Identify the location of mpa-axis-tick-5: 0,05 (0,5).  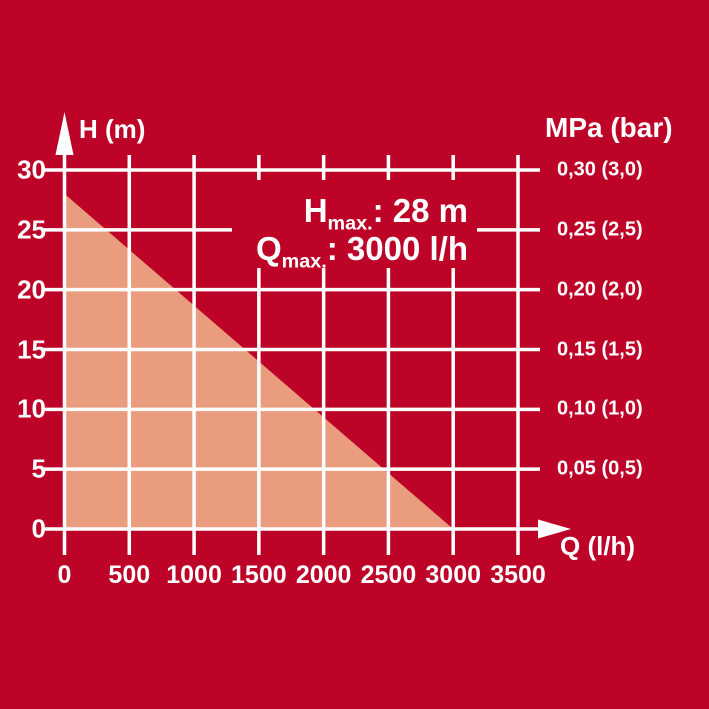
(600, 468).